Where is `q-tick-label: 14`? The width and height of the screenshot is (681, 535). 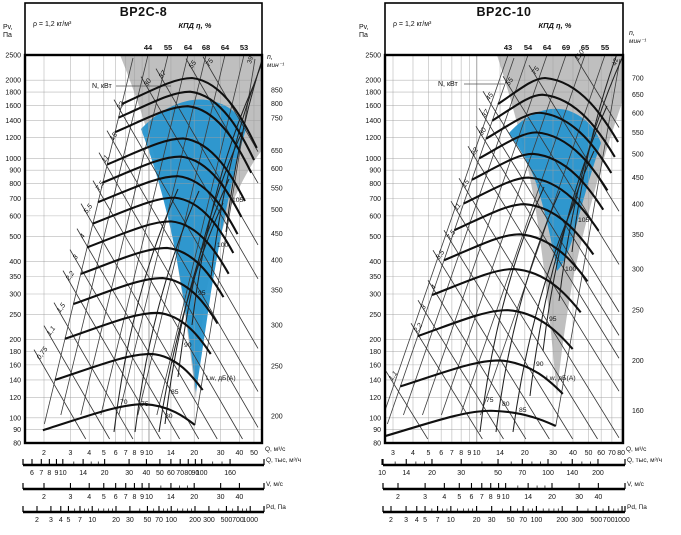 q-tick-label: 14 is located at coordinates (171, 453).